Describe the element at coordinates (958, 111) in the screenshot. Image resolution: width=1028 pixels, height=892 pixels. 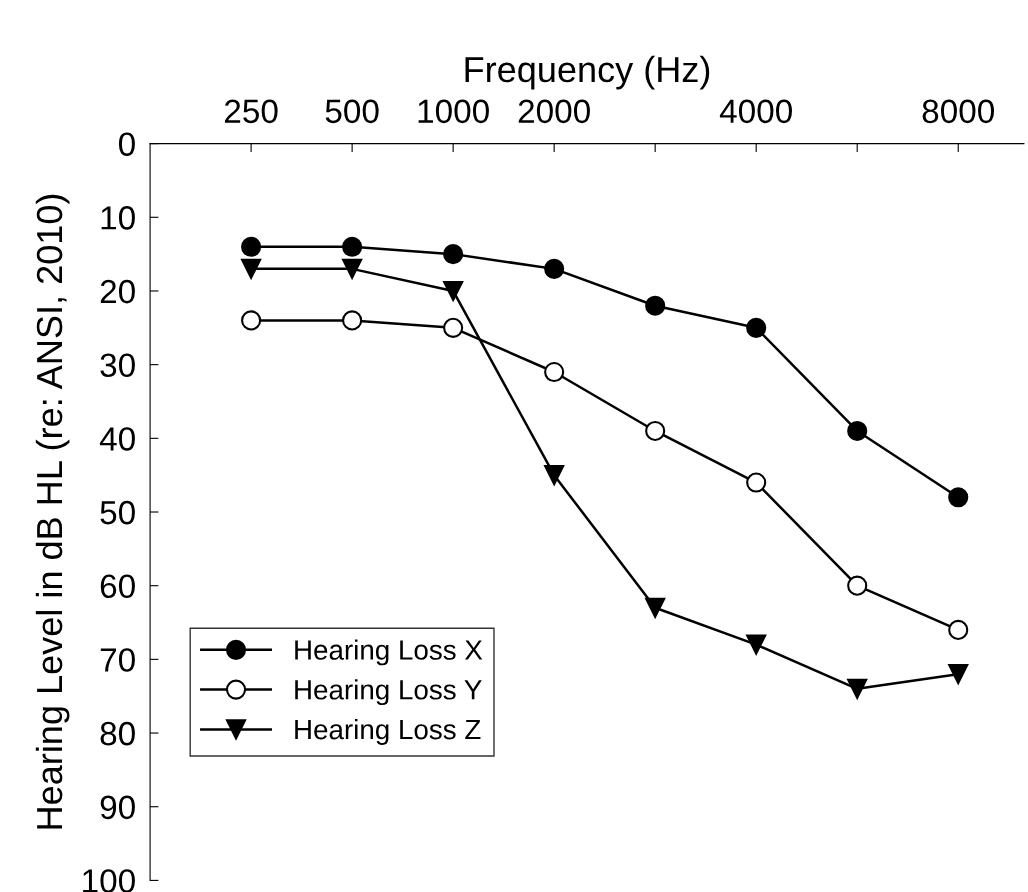
I see `x-tick-label: 8000` at that location.